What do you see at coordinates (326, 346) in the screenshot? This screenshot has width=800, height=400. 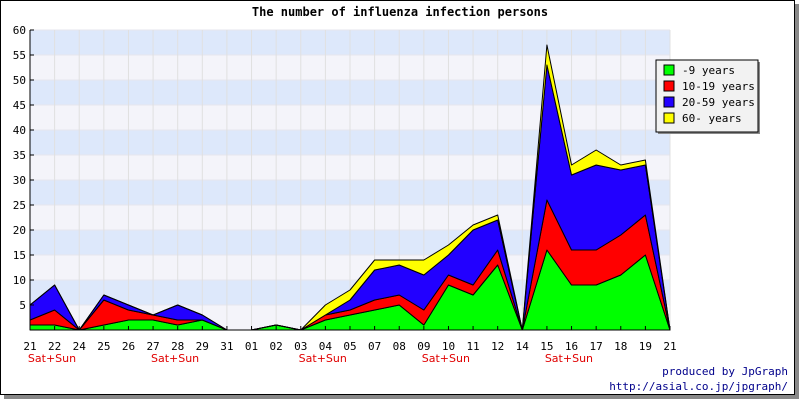 I see `x-tick-label: 04` at bounding box center [326, 346].